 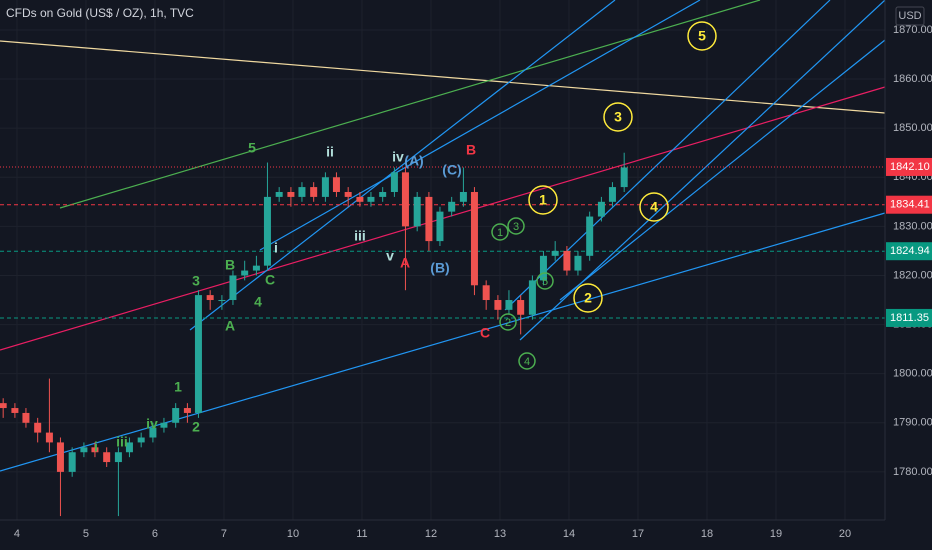 I want to click on x-tick-label: 5, so click(x=86, y=534).